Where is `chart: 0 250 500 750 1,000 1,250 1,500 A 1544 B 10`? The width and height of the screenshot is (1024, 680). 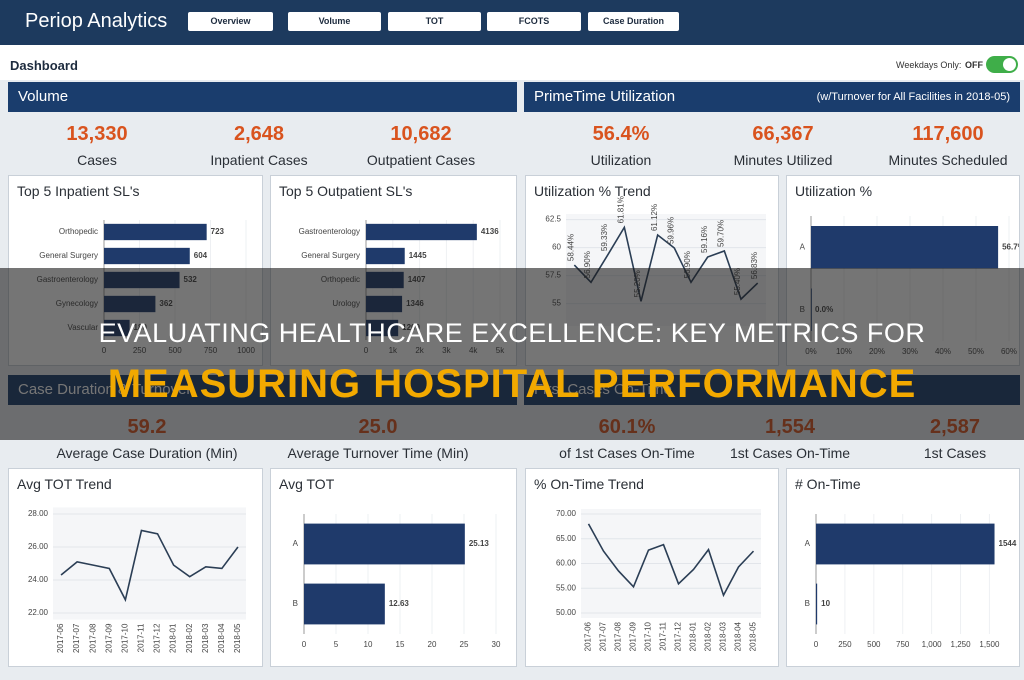
chart: 0 250 500 750 1,000 1,250 1,500 A 1544 B 10 is located at coordinates (911, 581).